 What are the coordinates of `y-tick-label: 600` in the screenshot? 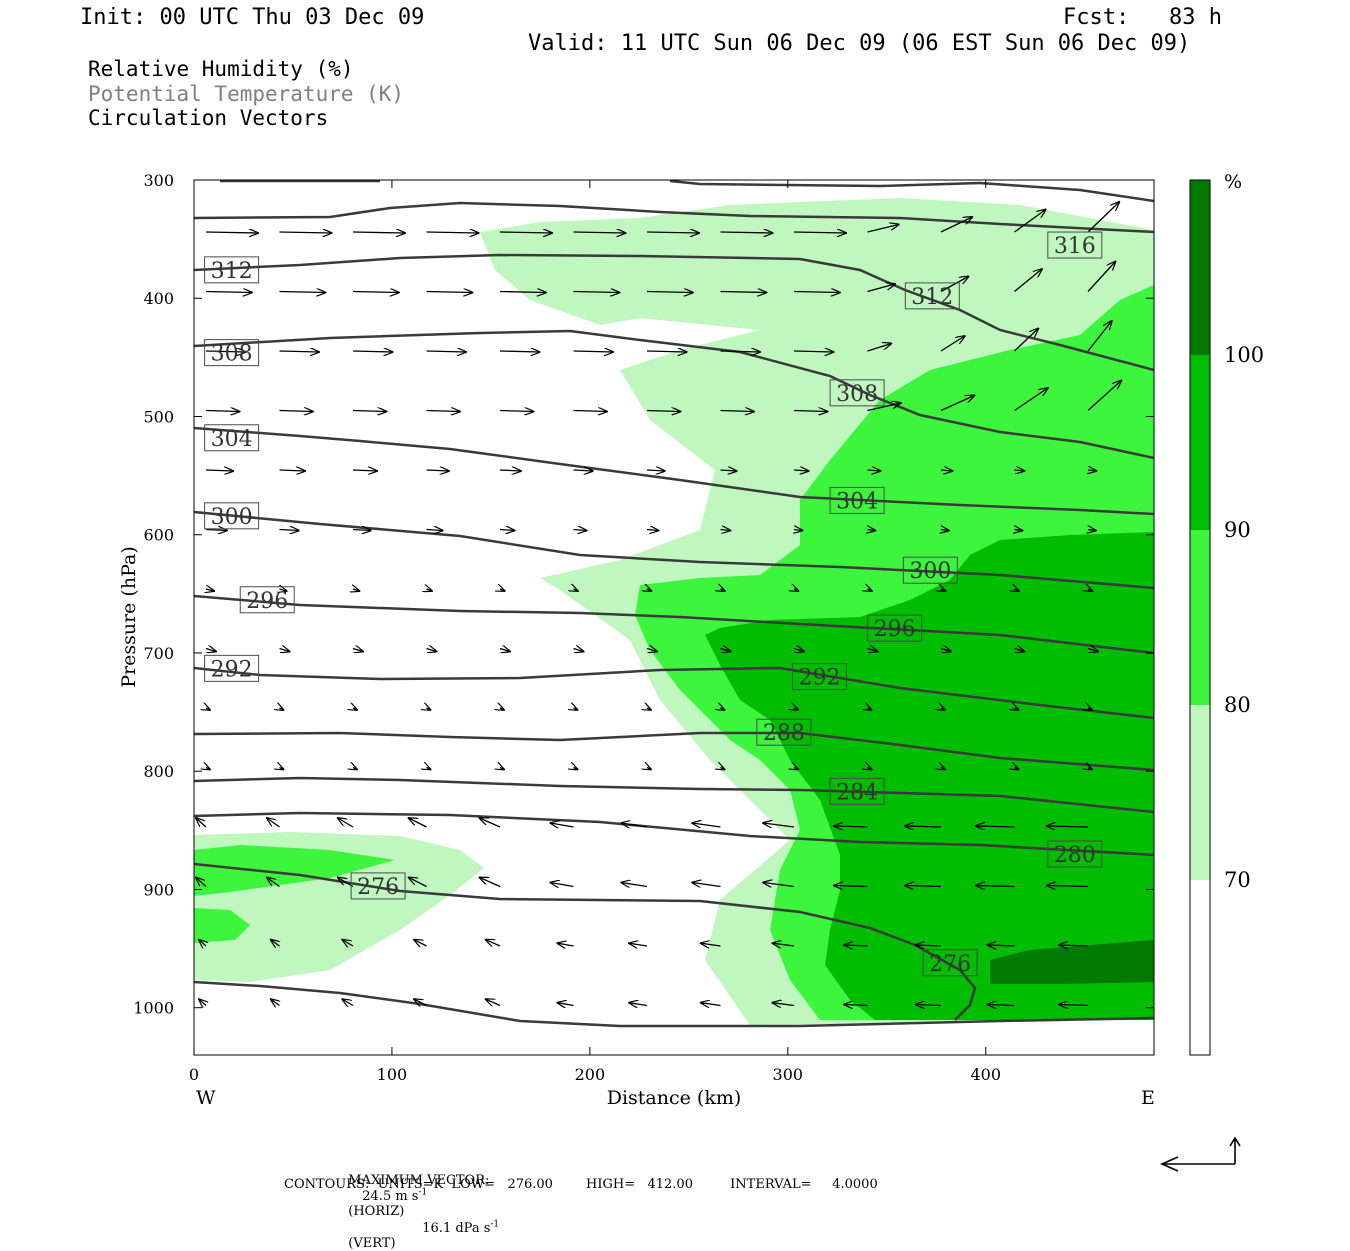 It's located at (158, 535).